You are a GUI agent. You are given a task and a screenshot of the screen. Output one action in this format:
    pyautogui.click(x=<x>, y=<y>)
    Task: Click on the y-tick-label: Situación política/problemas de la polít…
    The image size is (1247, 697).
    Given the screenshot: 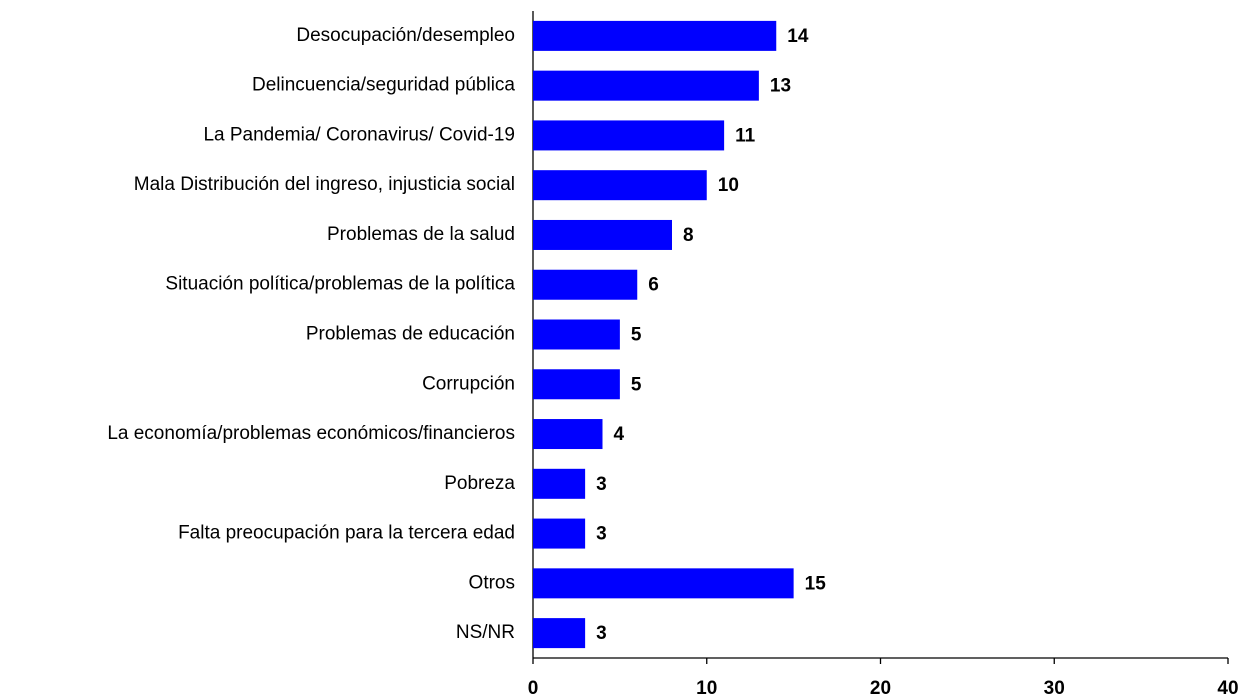 What is the action you would take?
    pyautogui.click(x=340, y=284)
    